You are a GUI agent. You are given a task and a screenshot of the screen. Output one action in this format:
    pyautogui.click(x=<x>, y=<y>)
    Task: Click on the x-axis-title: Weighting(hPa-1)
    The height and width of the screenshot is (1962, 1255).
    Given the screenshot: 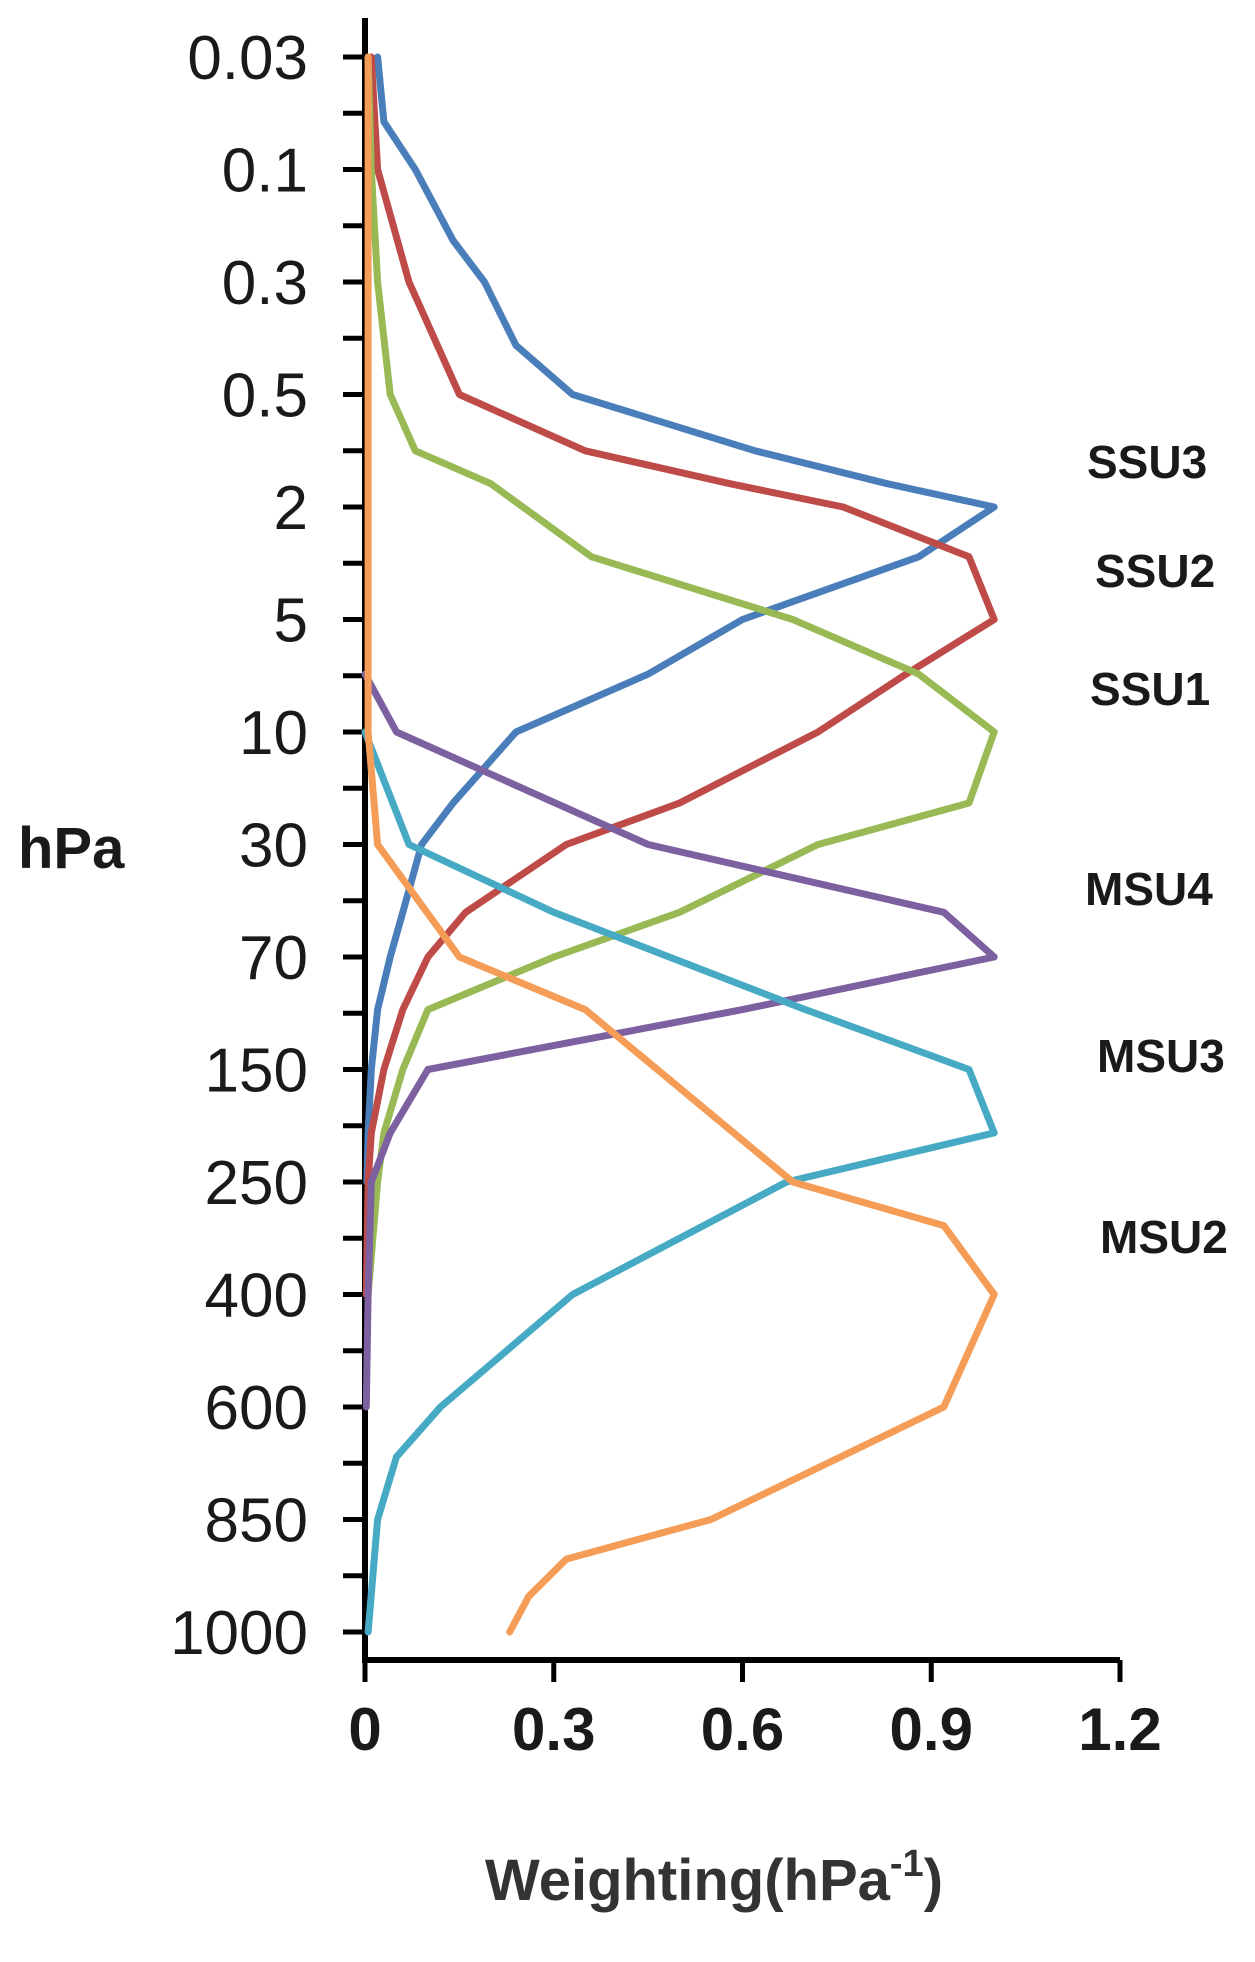 What is the action you would take?
    pyautogui.click(x=714, y=1878)
    